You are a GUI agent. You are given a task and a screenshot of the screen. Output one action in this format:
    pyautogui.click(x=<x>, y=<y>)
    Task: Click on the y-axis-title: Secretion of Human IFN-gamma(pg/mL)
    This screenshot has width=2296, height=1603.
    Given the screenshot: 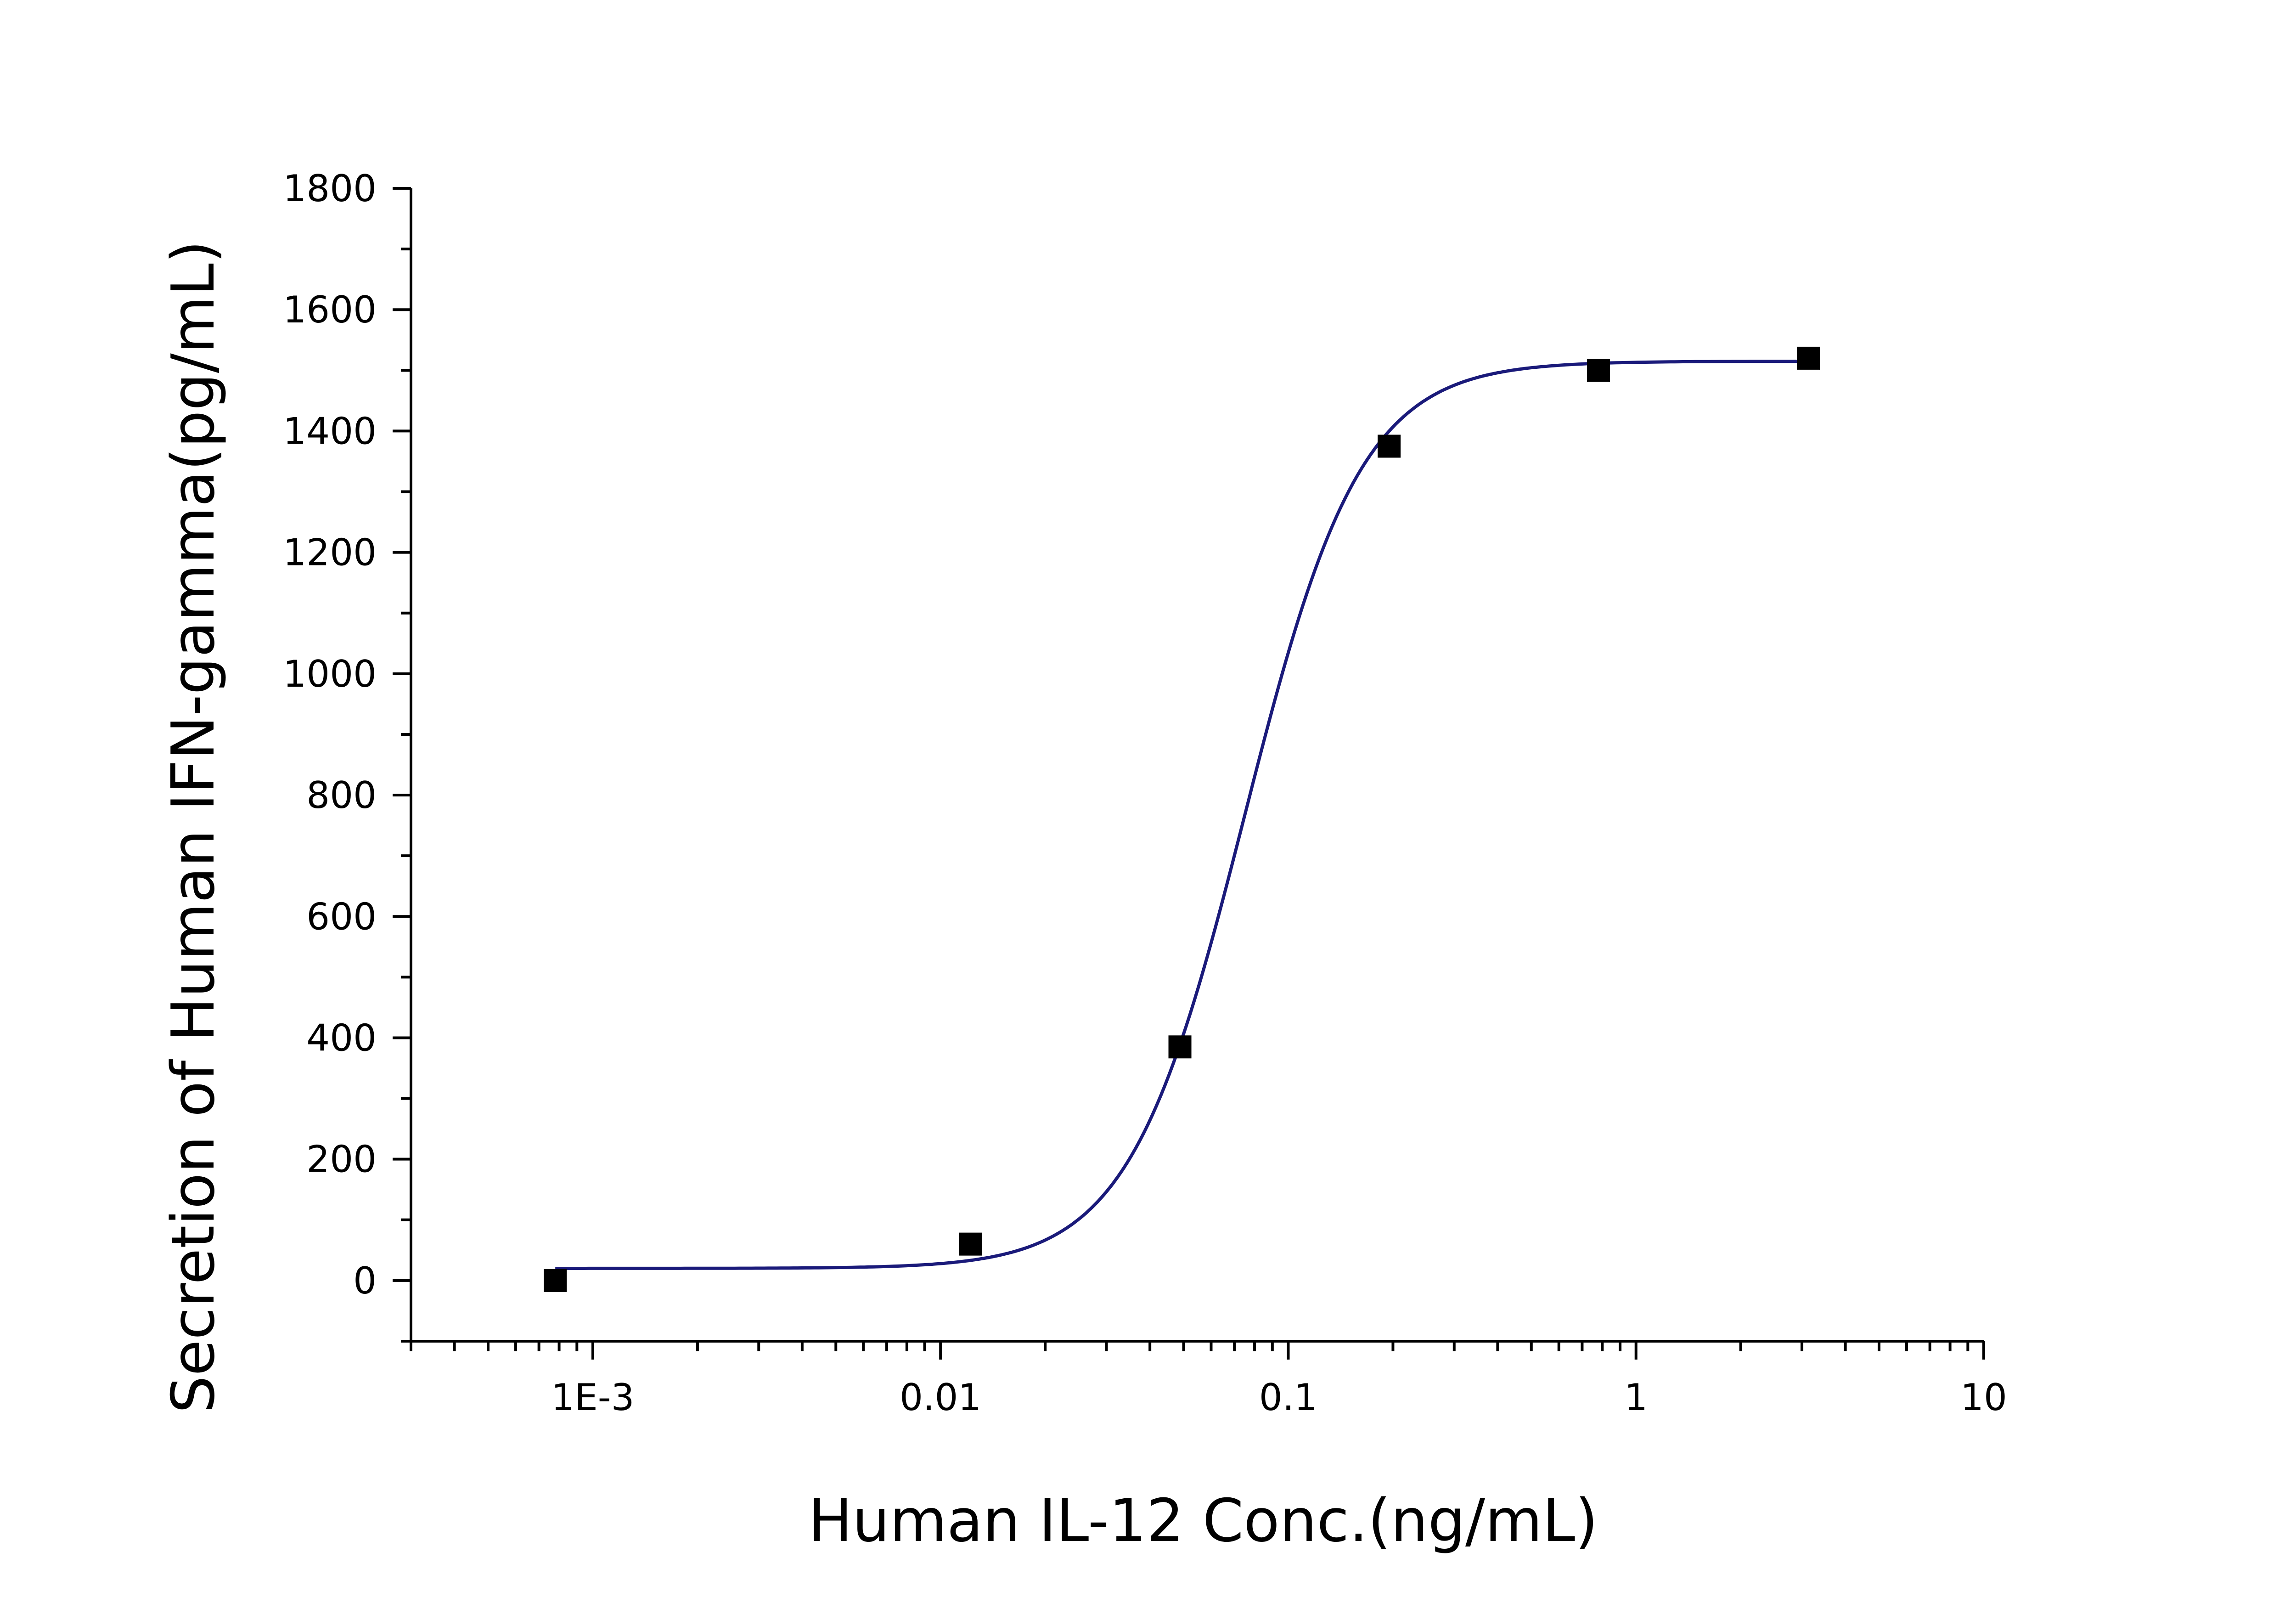 What is the action you would take?
    pyautogui.click(x=193, y=826)
    